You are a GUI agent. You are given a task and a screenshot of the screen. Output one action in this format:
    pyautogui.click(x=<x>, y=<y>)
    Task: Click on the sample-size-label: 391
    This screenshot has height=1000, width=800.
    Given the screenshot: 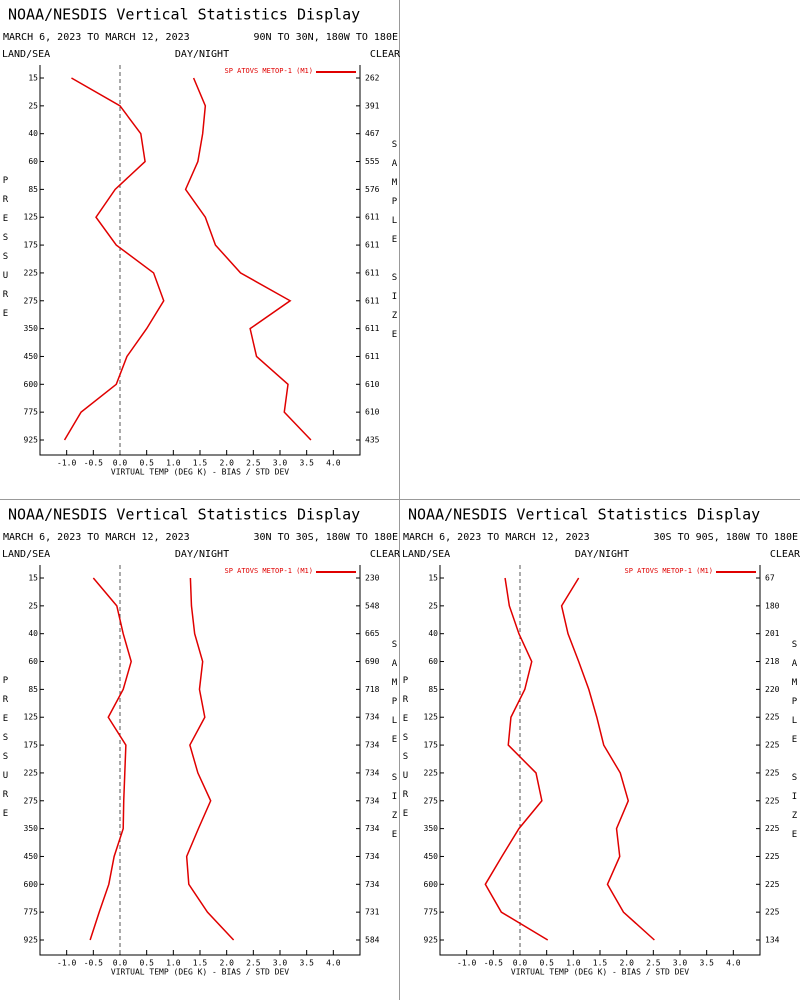 What is the action you would take?
    pyautogui.click(x=372, y=105)
    